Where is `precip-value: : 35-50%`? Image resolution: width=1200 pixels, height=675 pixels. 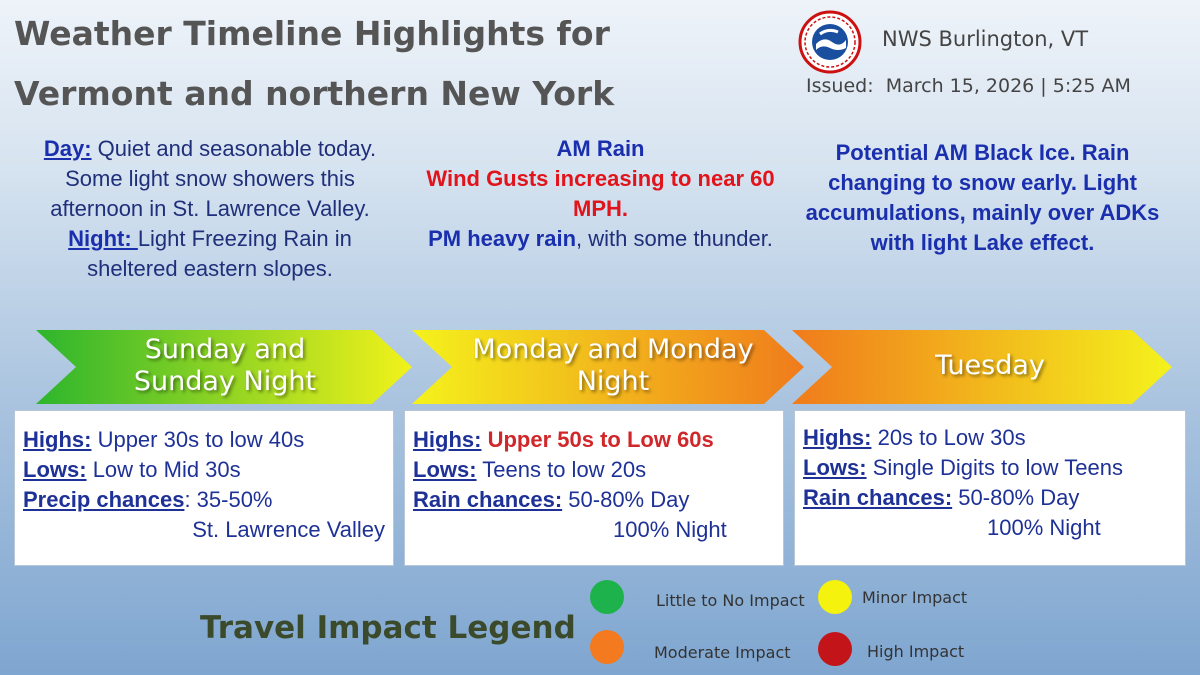 precip-value: : 35-50% is located at coordinates (228, 499).